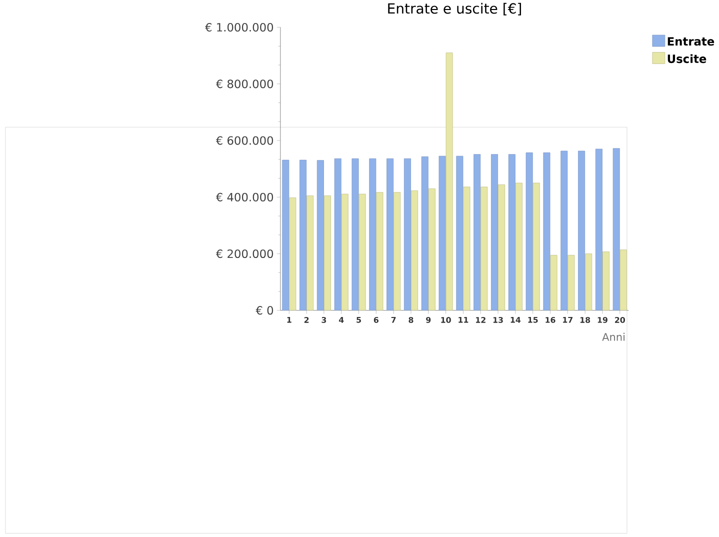  I want to click on chart-title: Entrate e uscite [€], so click(454, 9).